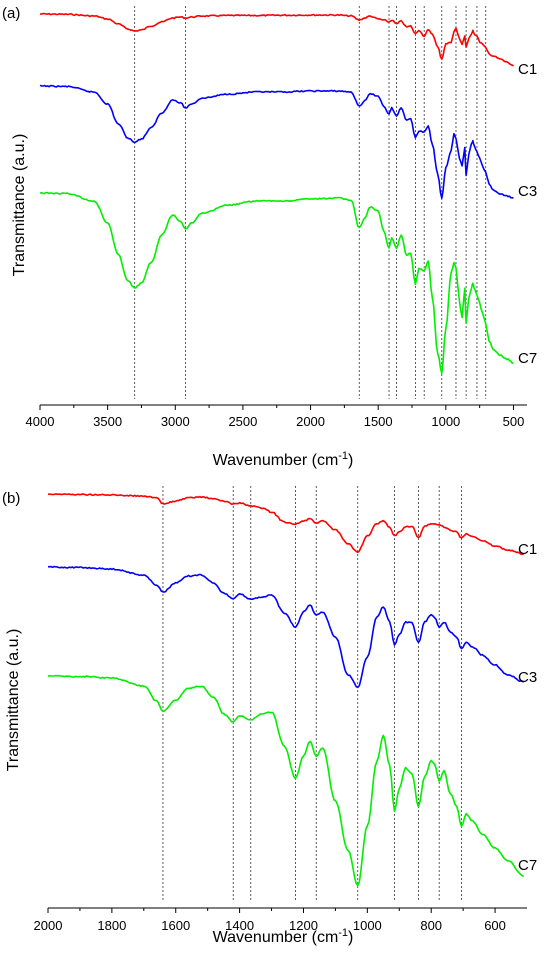  I want to click on panel-b-label: (b), so click(11, 498).